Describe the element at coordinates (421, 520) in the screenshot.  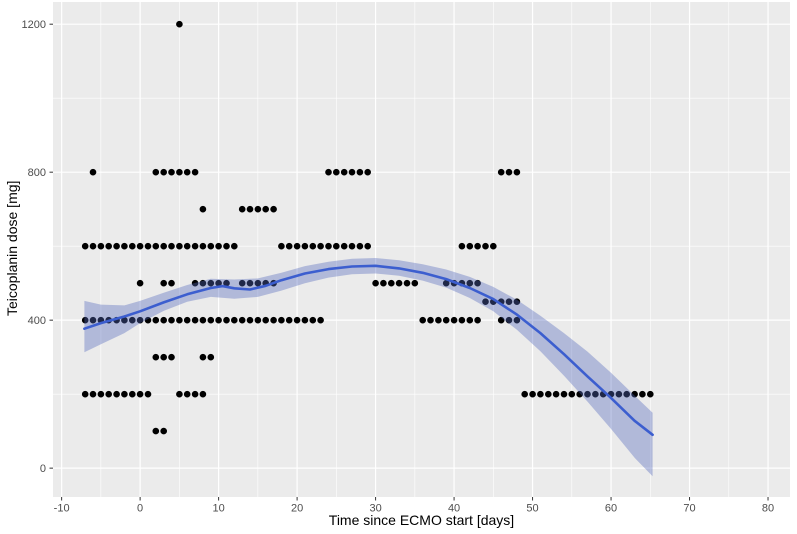
I see `x-axis-title: Time since ECMO start [days]` at that location.